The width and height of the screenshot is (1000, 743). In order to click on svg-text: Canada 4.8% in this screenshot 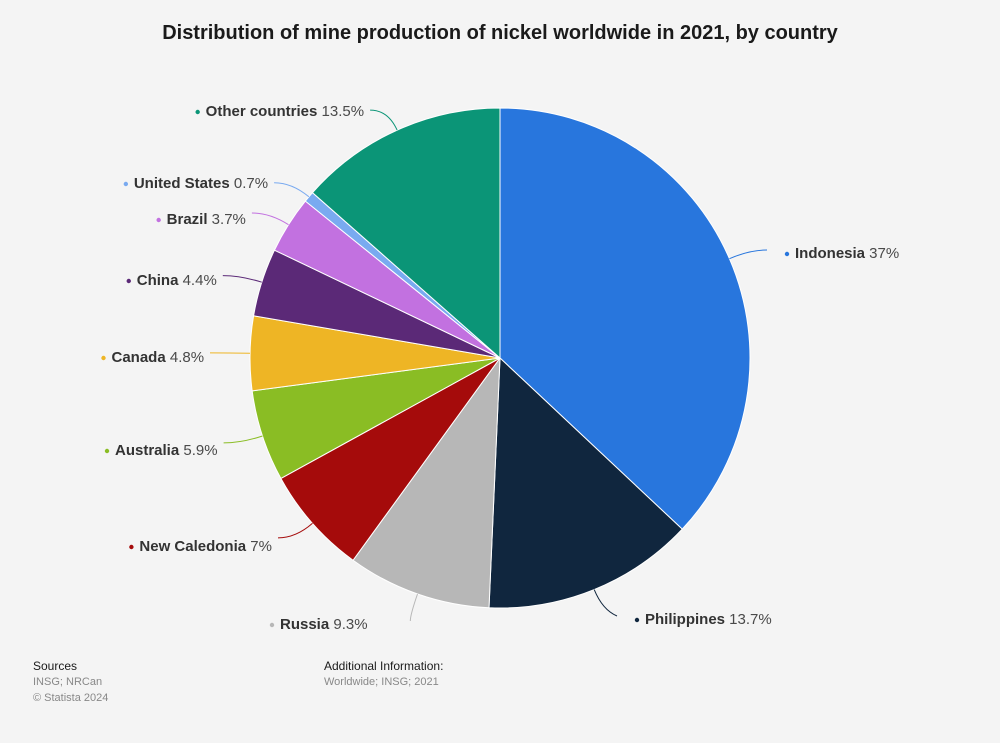, I will do `click(158, 357)`.